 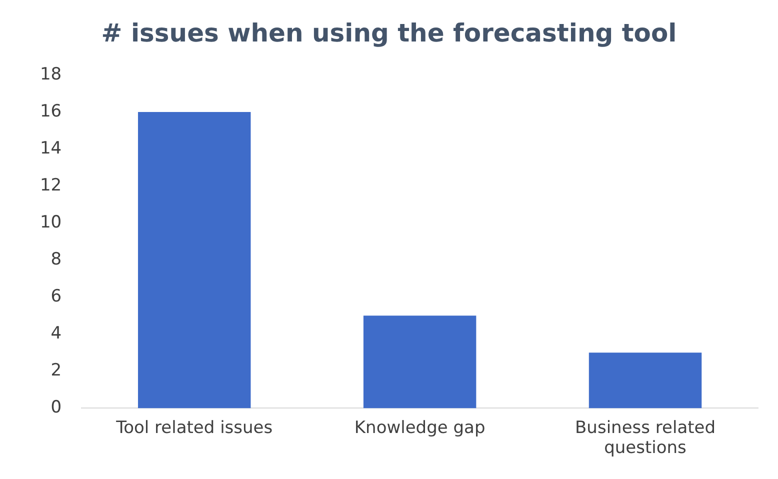 What do you see at coordinates (51, 148) in the screenshot?
I see `y-tick-label: 14` at bounding box center [51, 148].